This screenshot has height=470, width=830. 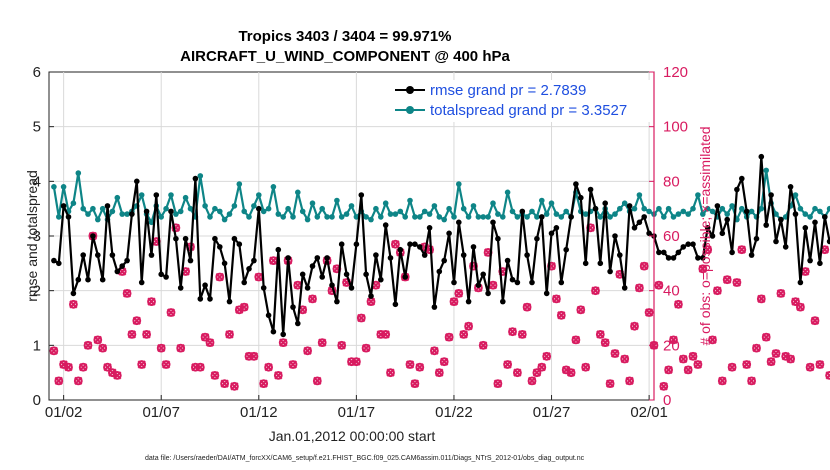 What do you see at coordinates (675, 127) in the screenshot?
I see `y-tick-label-right: 100` at bounding box center [675, 127].